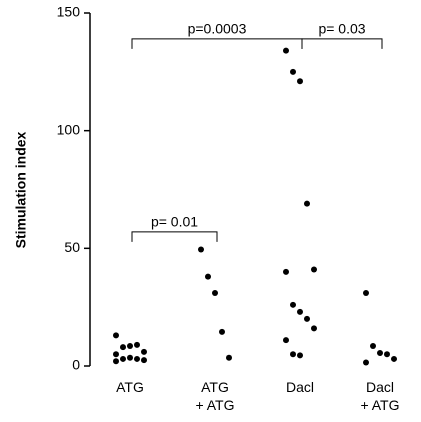 The width and height of the screenshot is (421, 422). Describe the element at coordinates (341, 29) in the screenshot. I see `p-value: p= 0.03` at that location.